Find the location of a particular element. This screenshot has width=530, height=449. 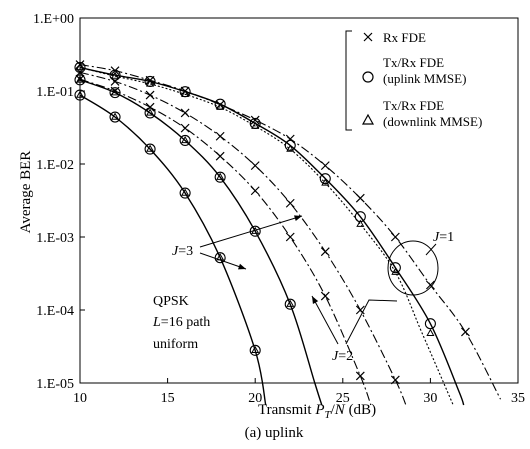

x-tick-label: 15 is located at coordinates (168, 398).